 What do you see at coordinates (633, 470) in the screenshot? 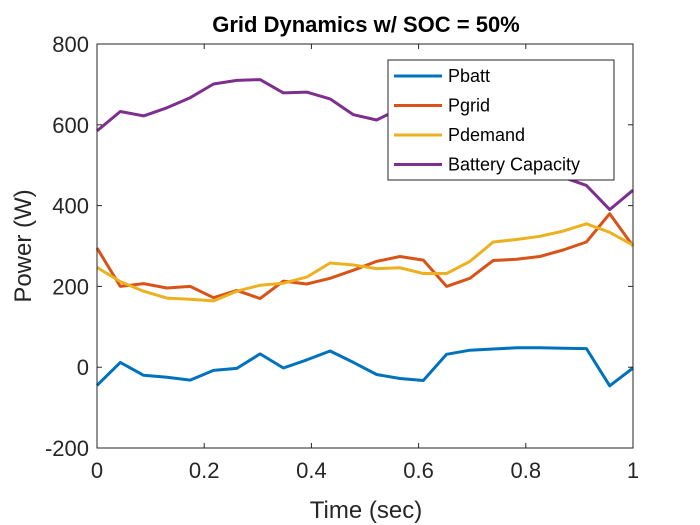
I see `x-tick-label: 1` at bounding box center [633, 470].